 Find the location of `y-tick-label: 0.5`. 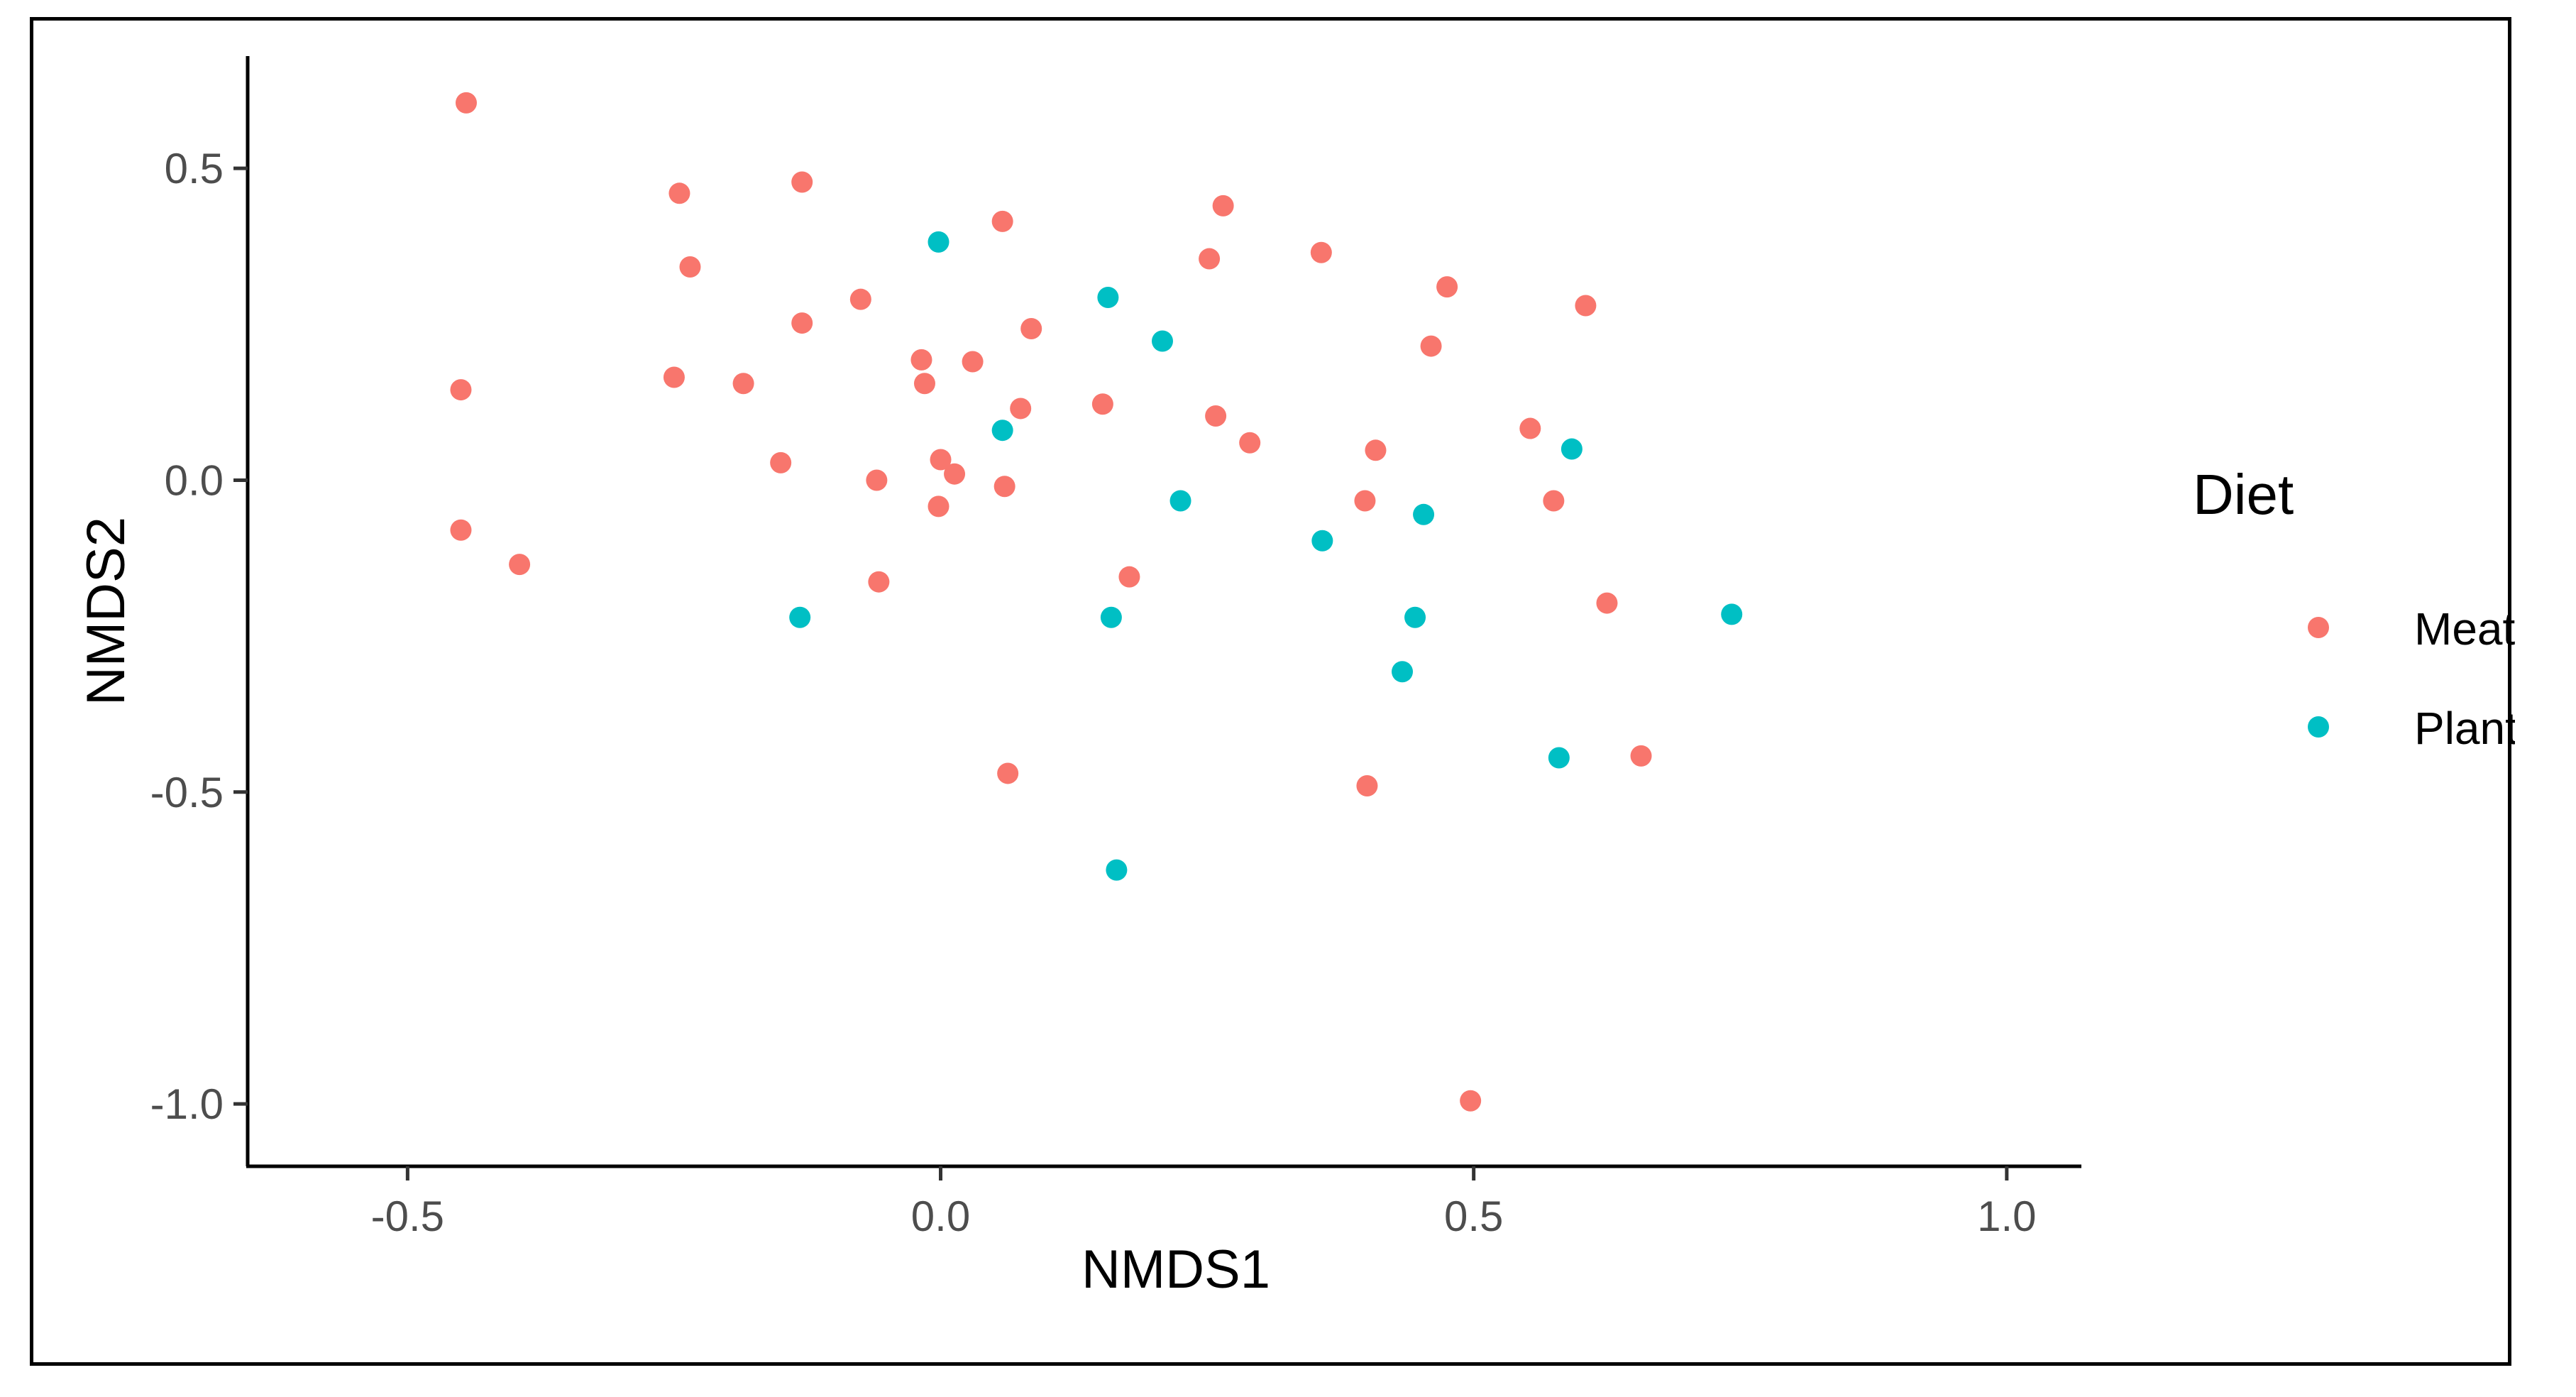

y-tick-label: 0.5 is located at coordinates (194, 168).